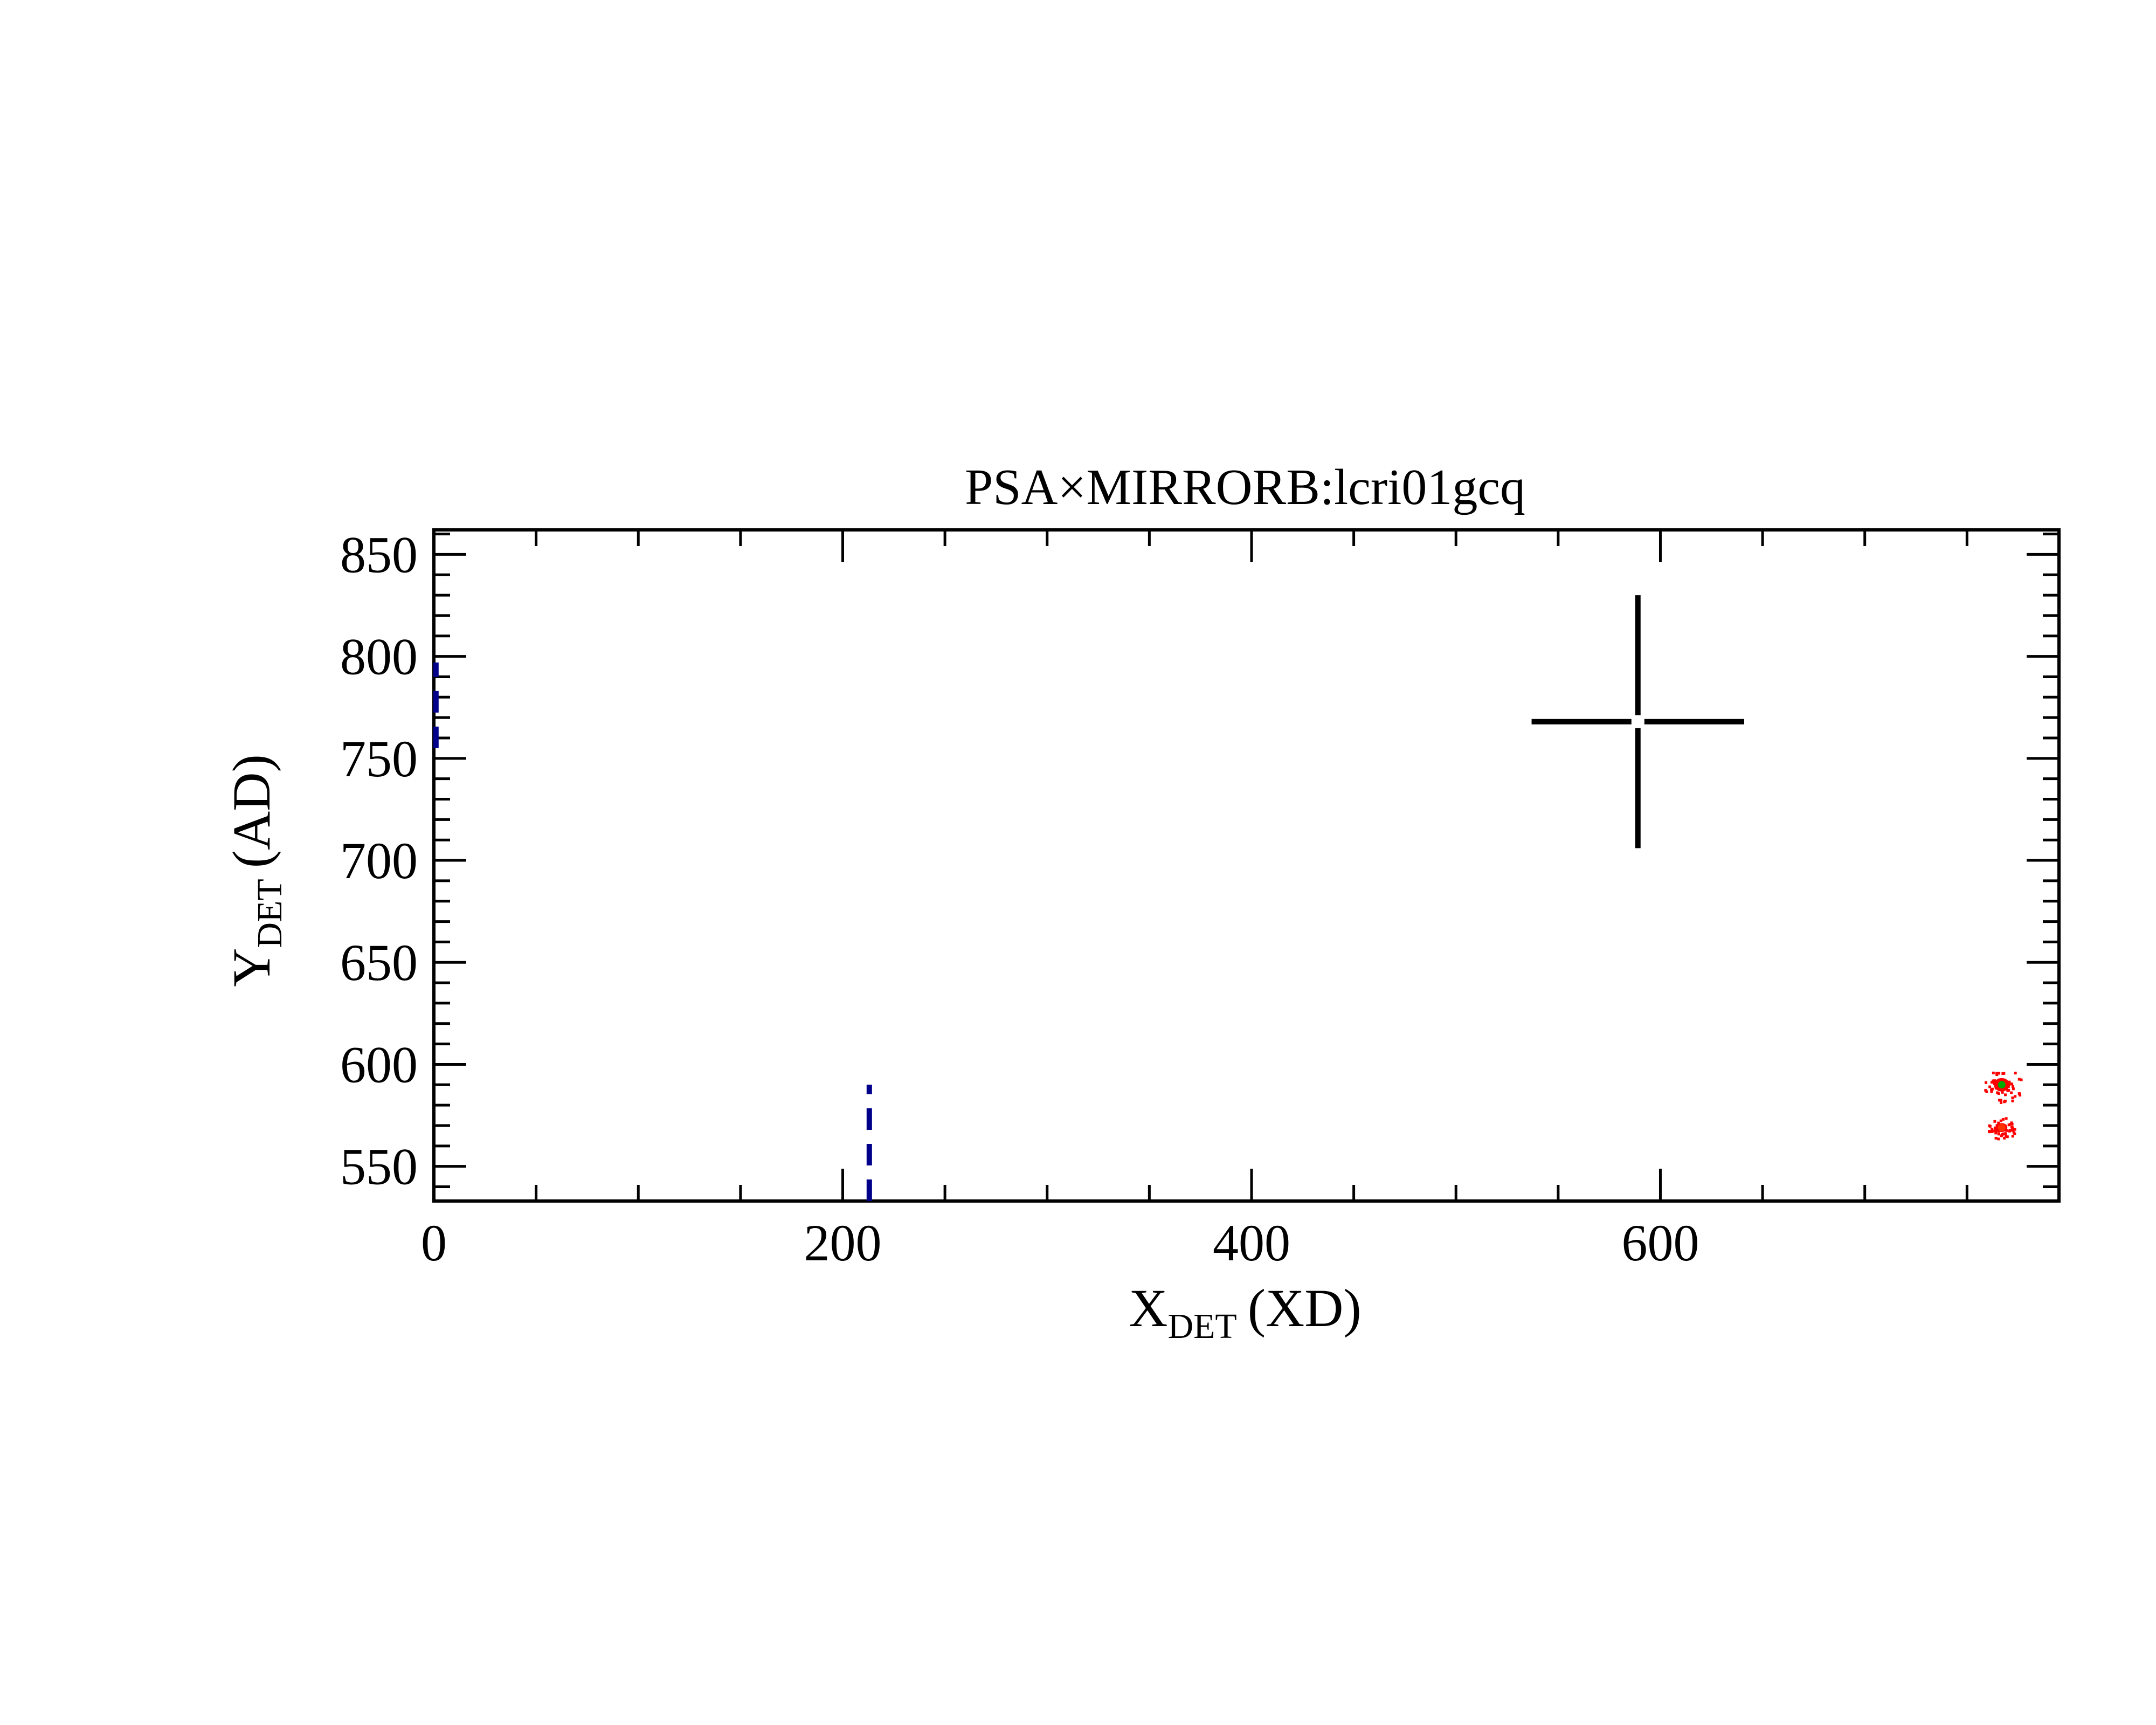 The height and width of the screenshot is (1725, 2156). What do you see at coordinates (1245, 1312) in the screenshot?
I see `x-axis-label: XDET (XD)` at bounding box center [1245, 1312].